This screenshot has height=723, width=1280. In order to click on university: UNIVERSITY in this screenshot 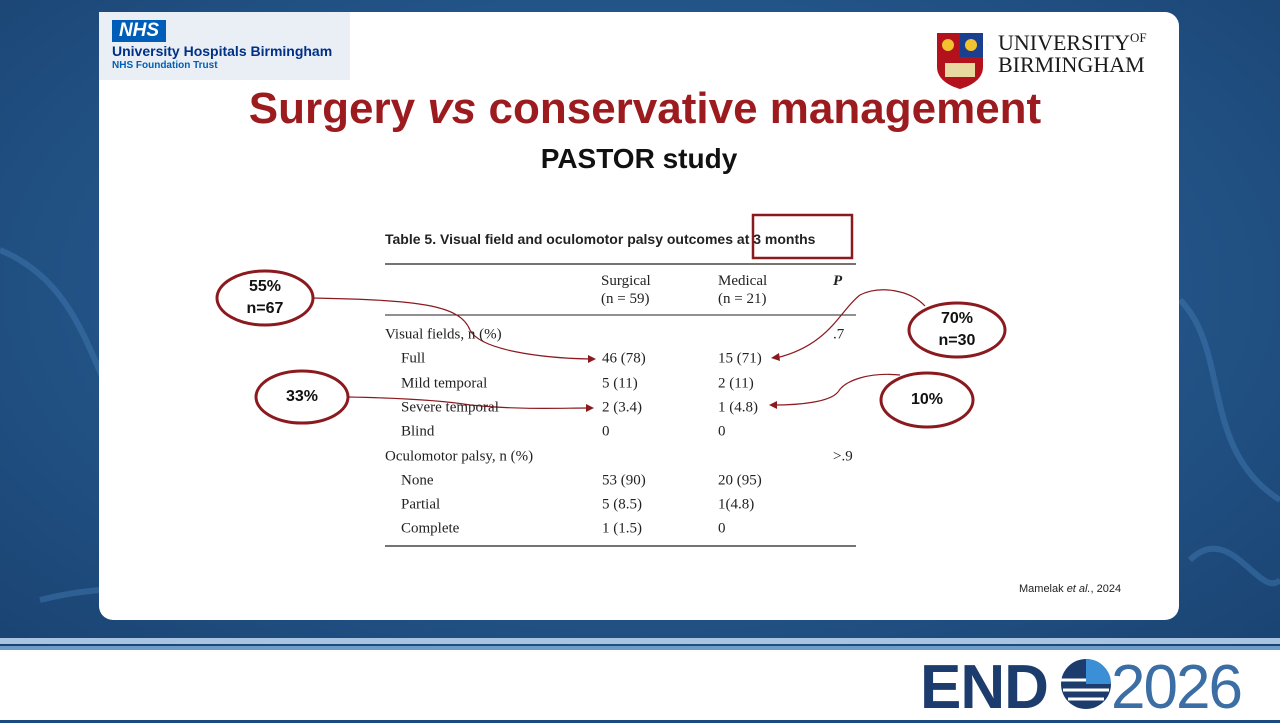, I will do `click(1064, 42)`.